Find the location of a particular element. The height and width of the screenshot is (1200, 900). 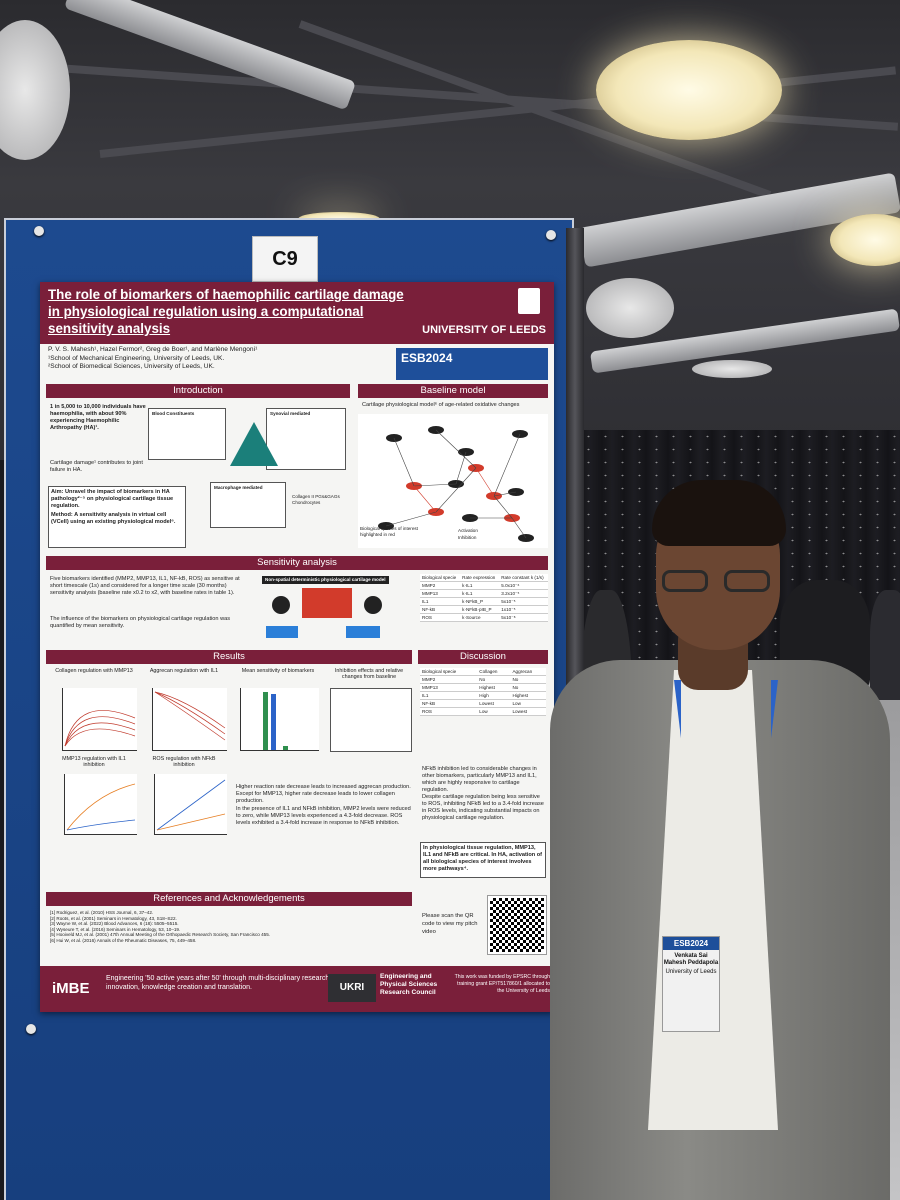

ceiling-speaker is located at coordinates (630, 308).